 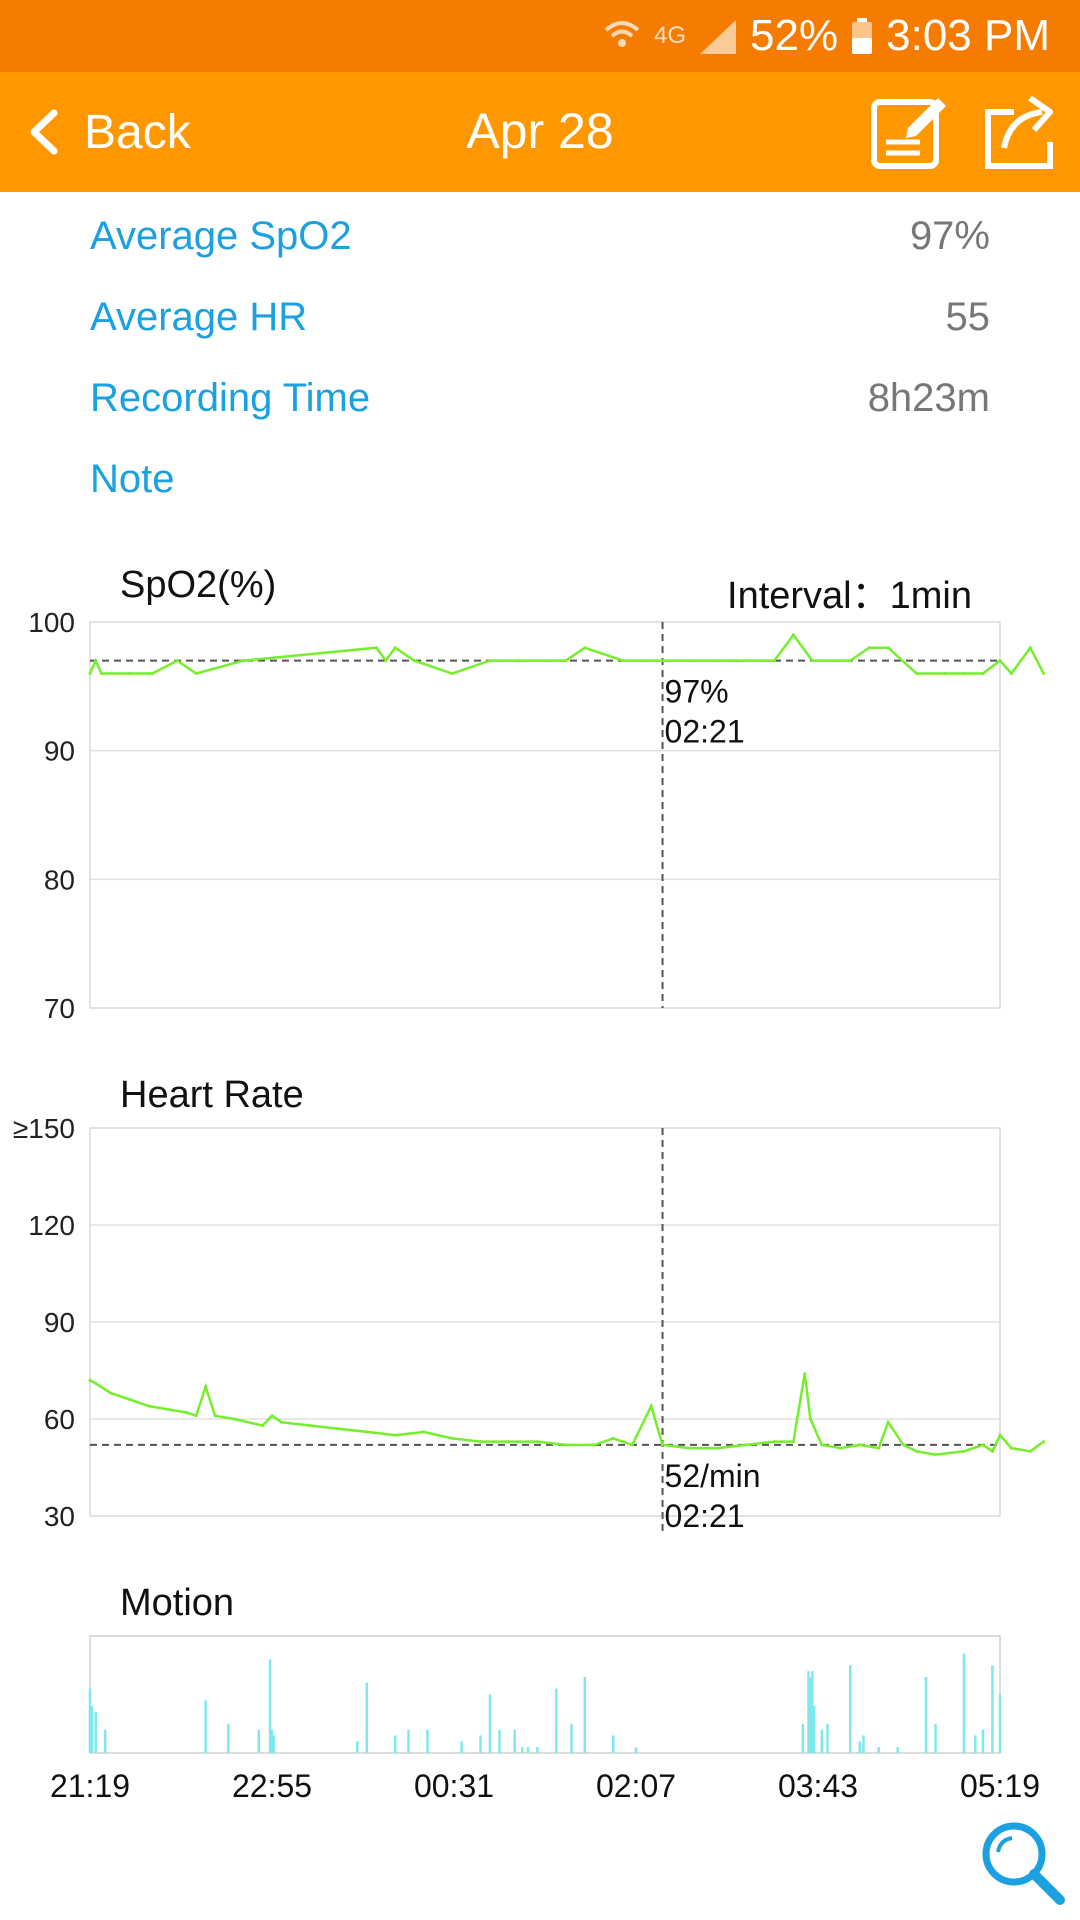 What do you see at coordinates (794, 35) in the screenshot?
I see `battery-percent: 52%` at bounding box center [794, 35].